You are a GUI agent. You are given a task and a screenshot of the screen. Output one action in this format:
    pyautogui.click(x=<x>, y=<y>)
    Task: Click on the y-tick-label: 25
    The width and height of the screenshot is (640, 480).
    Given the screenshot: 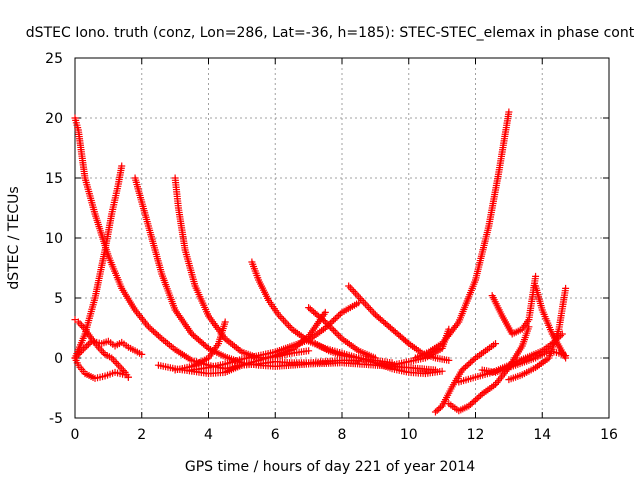 What is the action you would take?
    pyautogui.click(x=54, y=59)
    